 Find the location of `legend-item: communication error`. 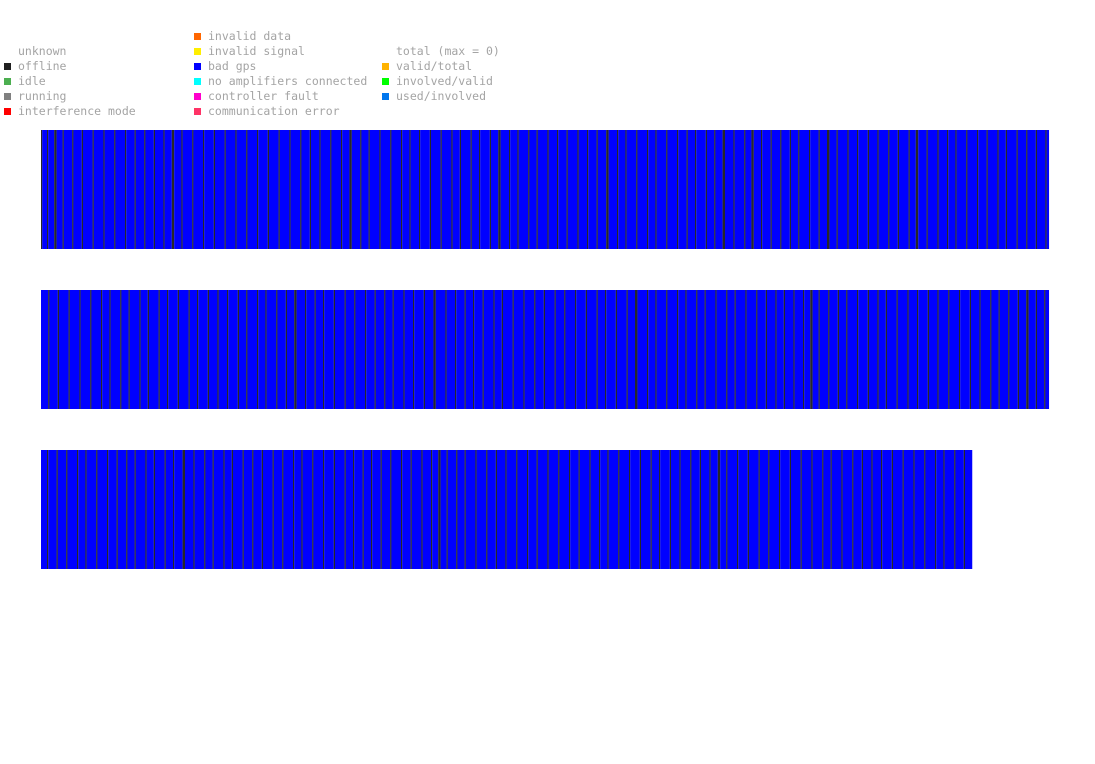

legend-item: communication error is located at coordinates (267, 111).